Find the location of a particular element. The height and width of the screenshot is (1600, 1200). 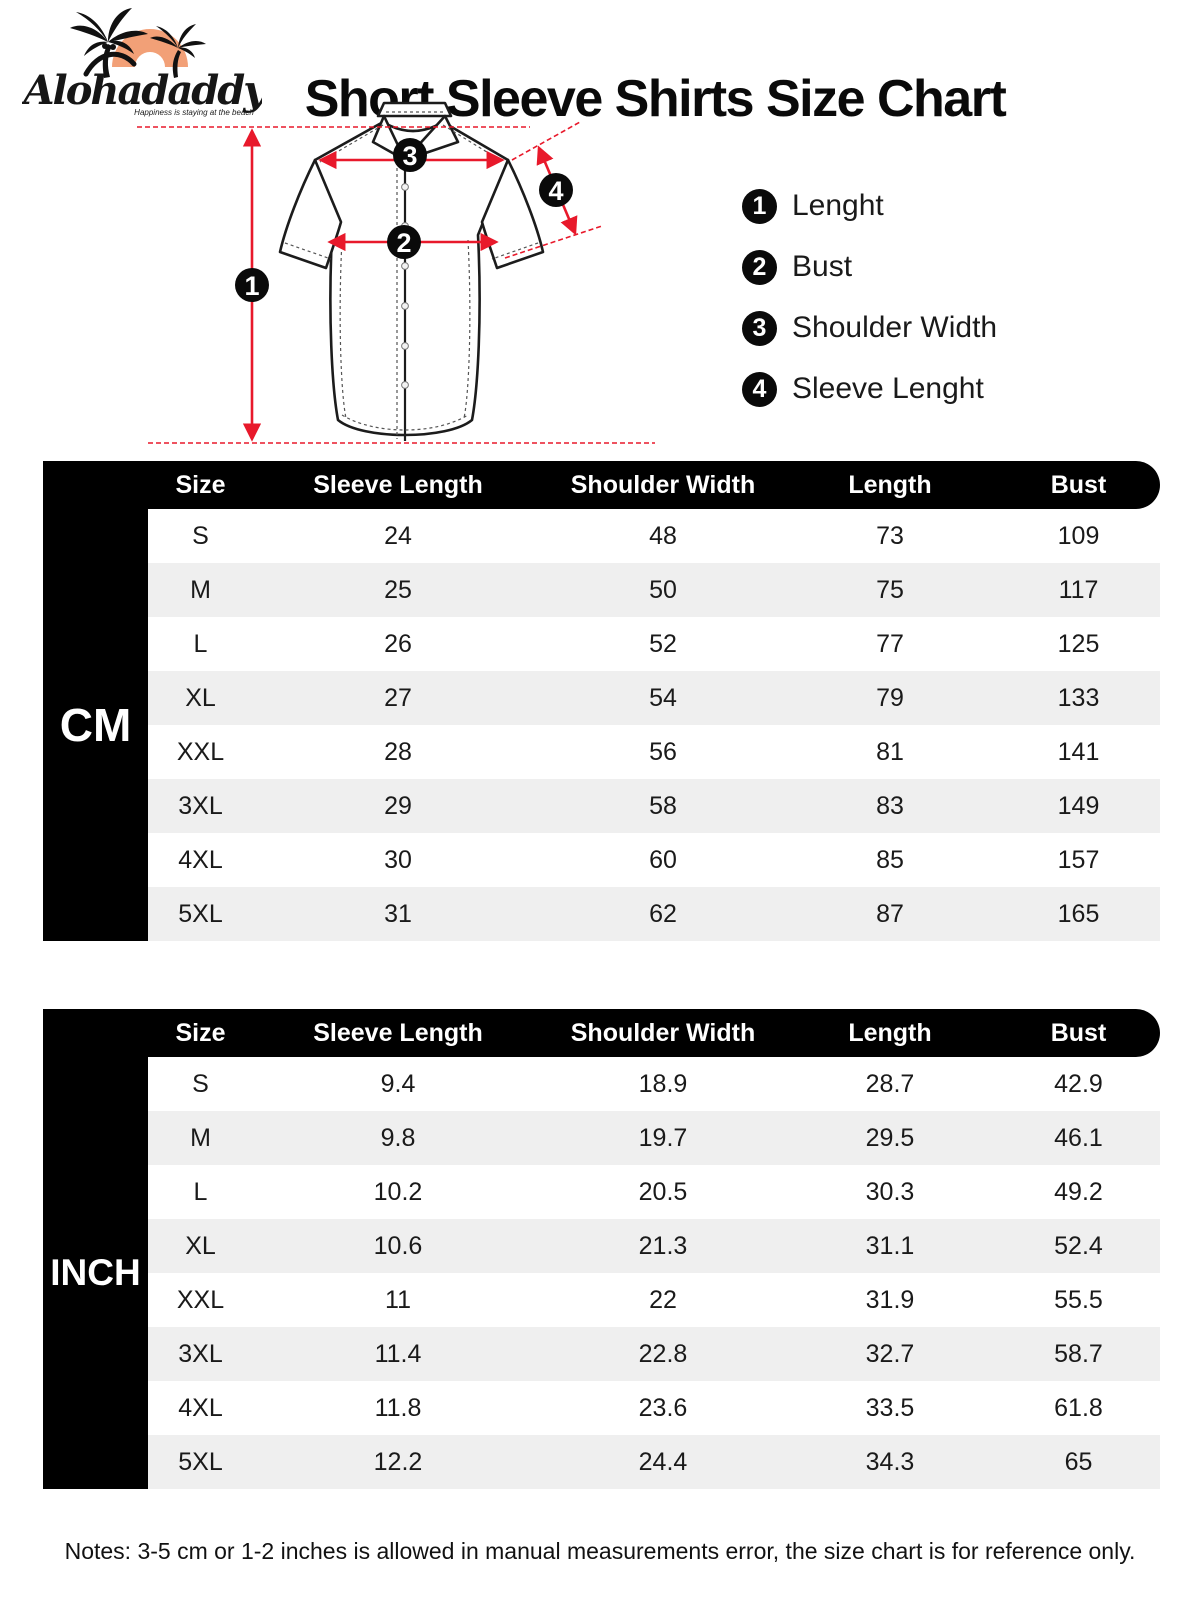

table-cell: 60 is located at coordinates (663, 859).